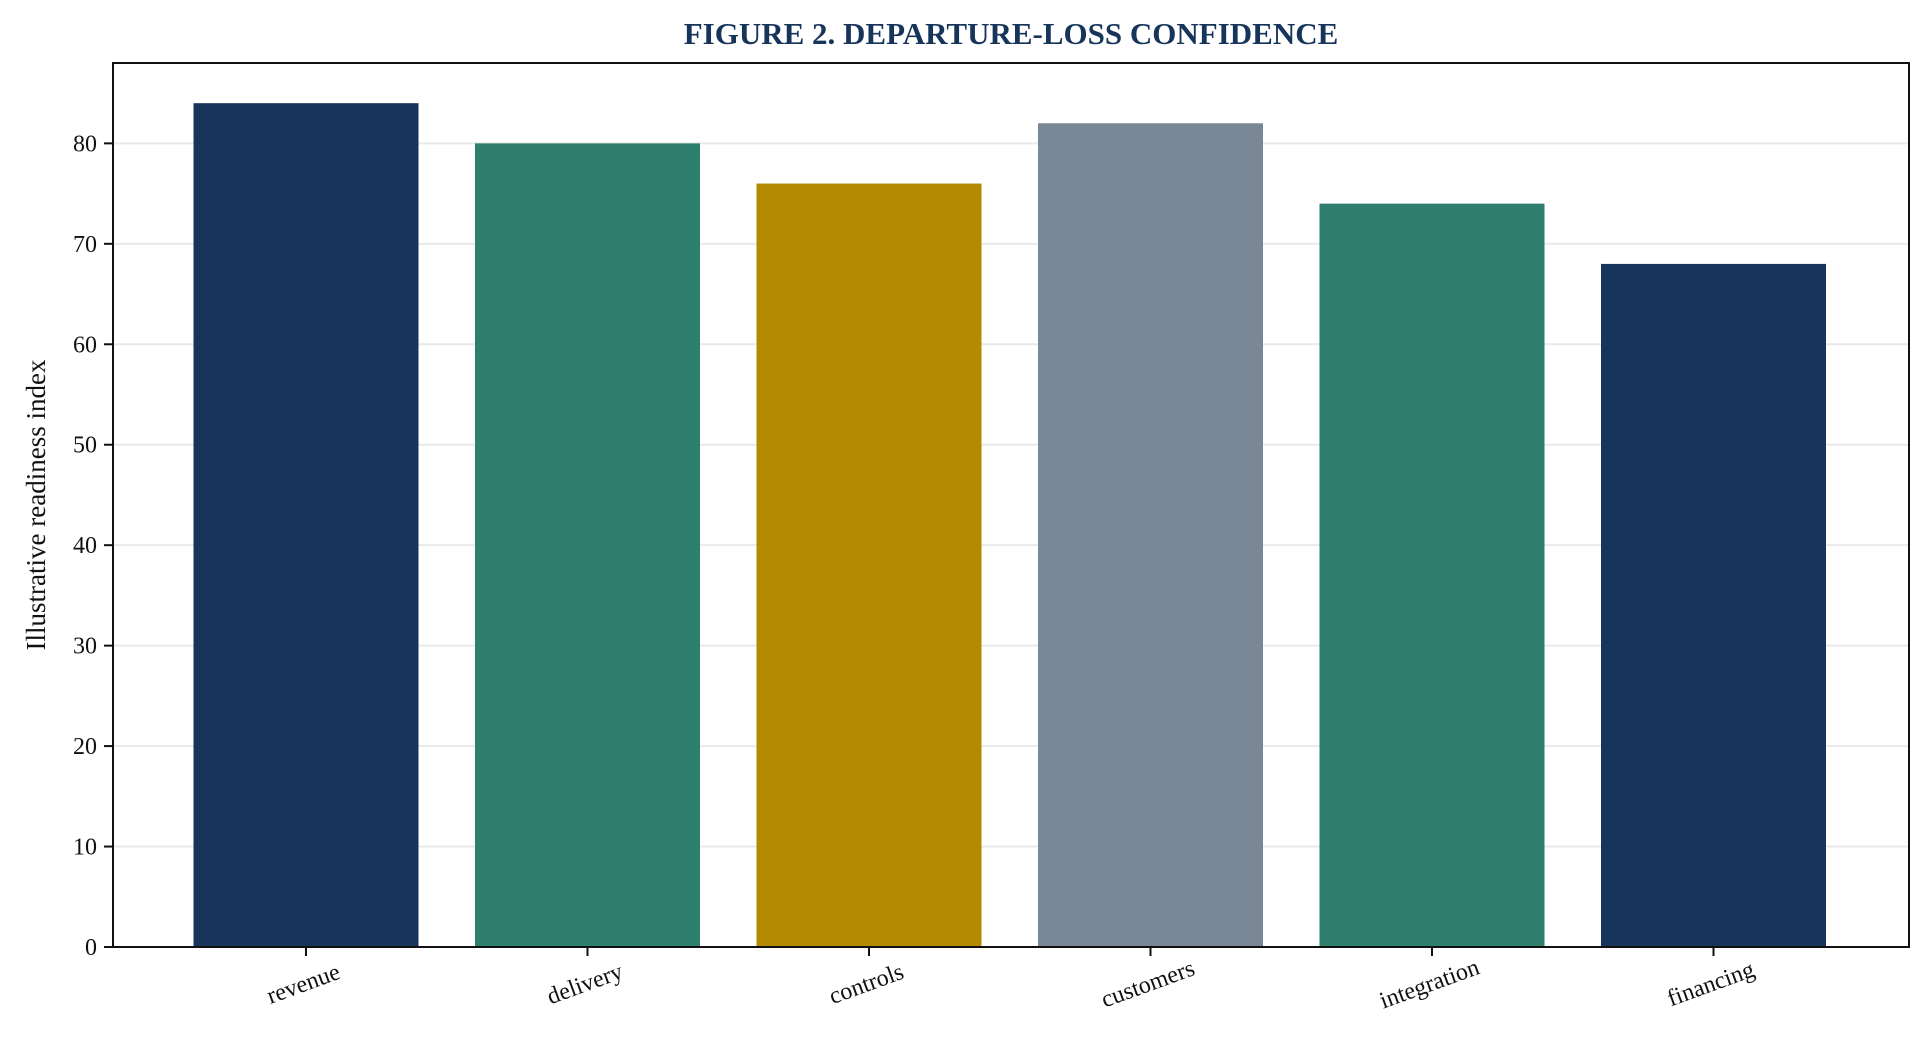 This screenshot has height=1062, width=1924. Describe the element at coordinates (1713, 605) in the screenshot. I see `bar-financing` at that location.